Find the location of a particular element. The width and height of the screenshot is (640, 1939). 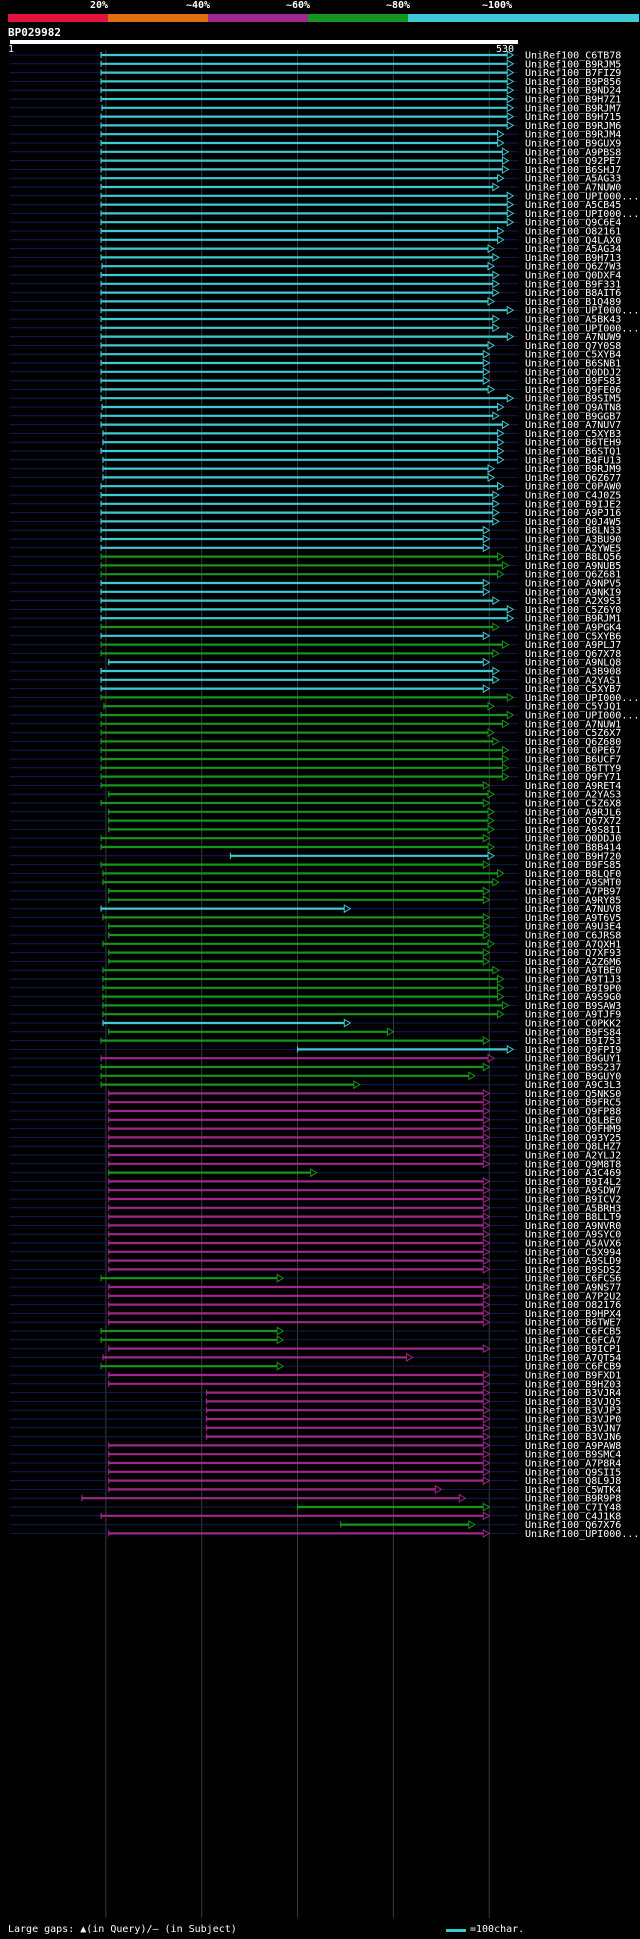

hit-label: UniRef100_B9H720 is located at coordinates (573, 856).